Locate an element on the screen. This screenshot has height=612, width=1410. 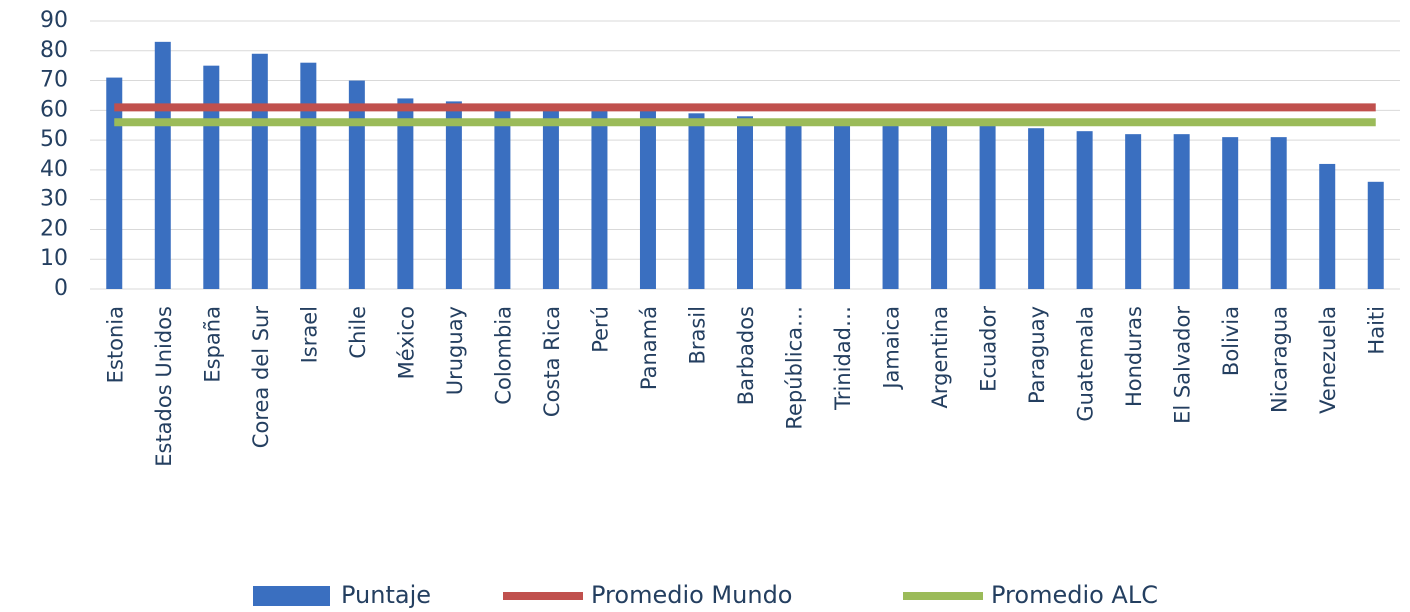
x-tick-label: Brasil is located at coordinates (697, 335).